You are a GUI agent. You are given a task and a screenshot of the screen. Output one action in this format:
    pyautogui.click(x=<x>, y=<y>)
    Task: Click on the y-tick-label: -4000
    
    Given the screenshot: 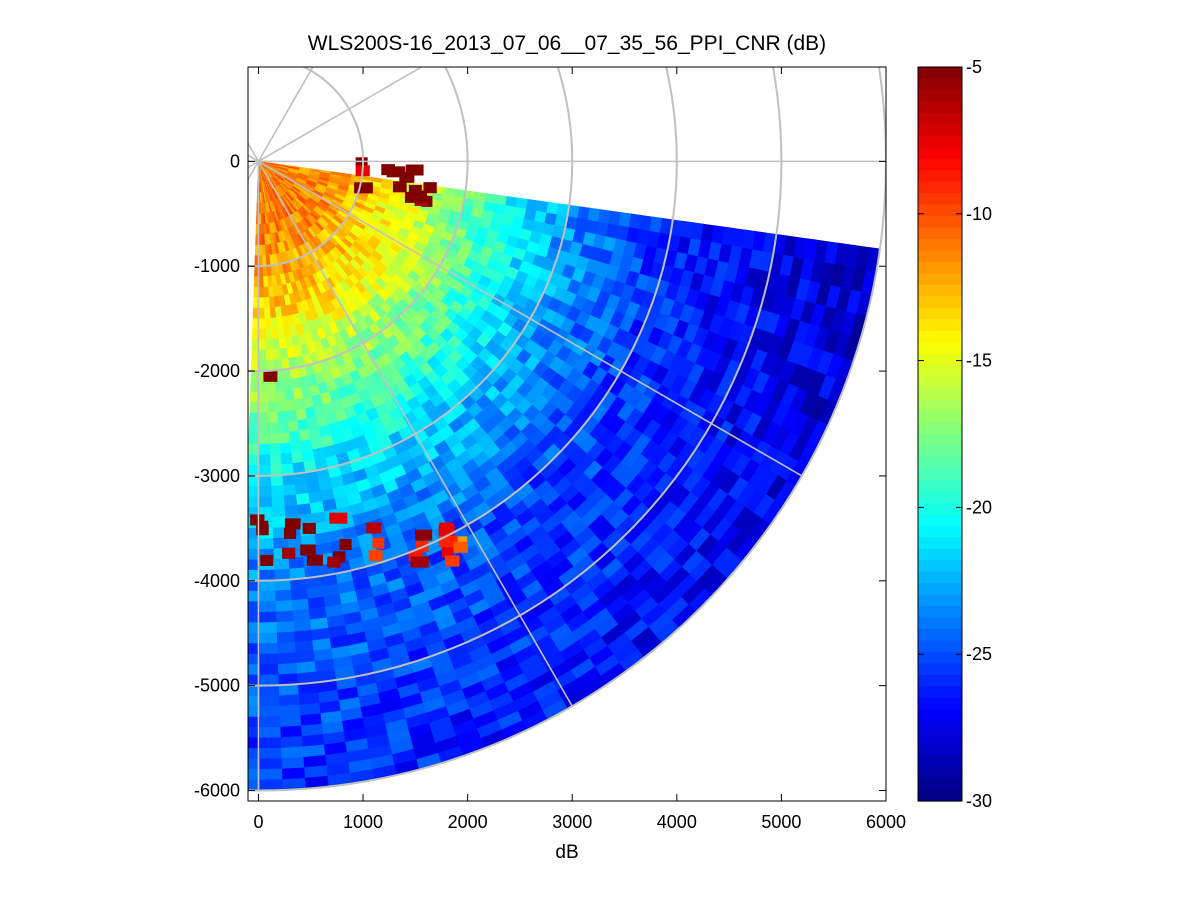 What is the action you would take?
    pyautogui.click(x=217, y=581)
    